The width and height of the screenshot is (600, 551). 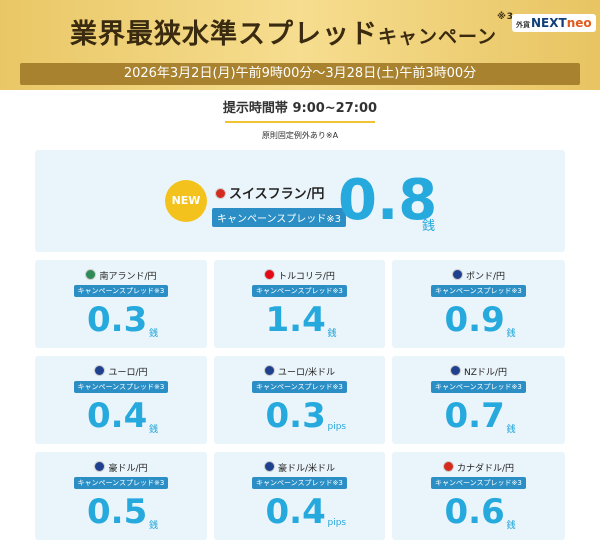 What do you see at coordinates (300, 122) in the screenshot?
I see `underline` at bounding box center [300, 122].